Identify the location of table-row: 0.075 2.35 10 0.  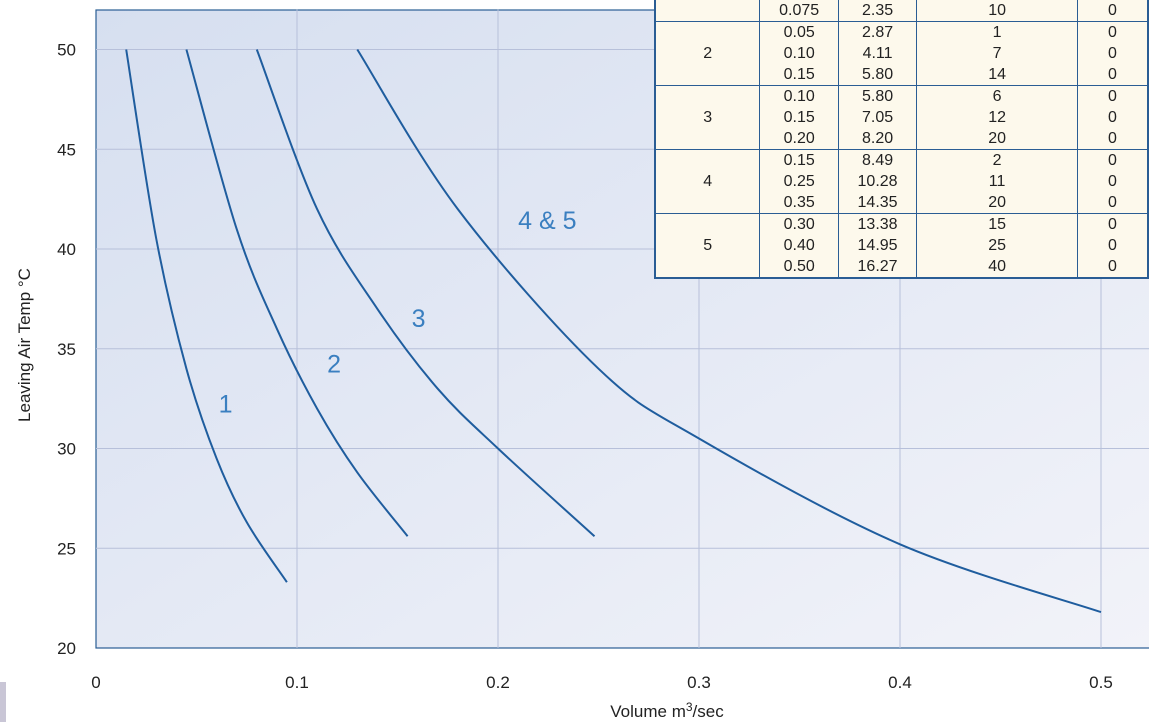
(901, 11).